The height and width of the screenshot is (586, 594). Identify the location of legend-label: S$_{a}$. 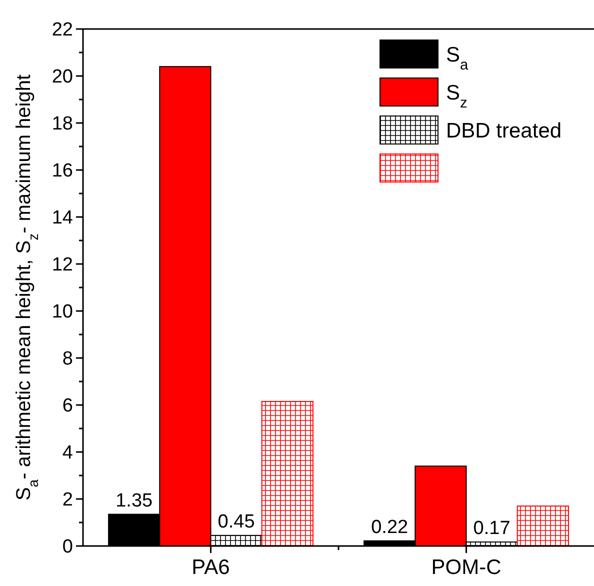
(458, 58).